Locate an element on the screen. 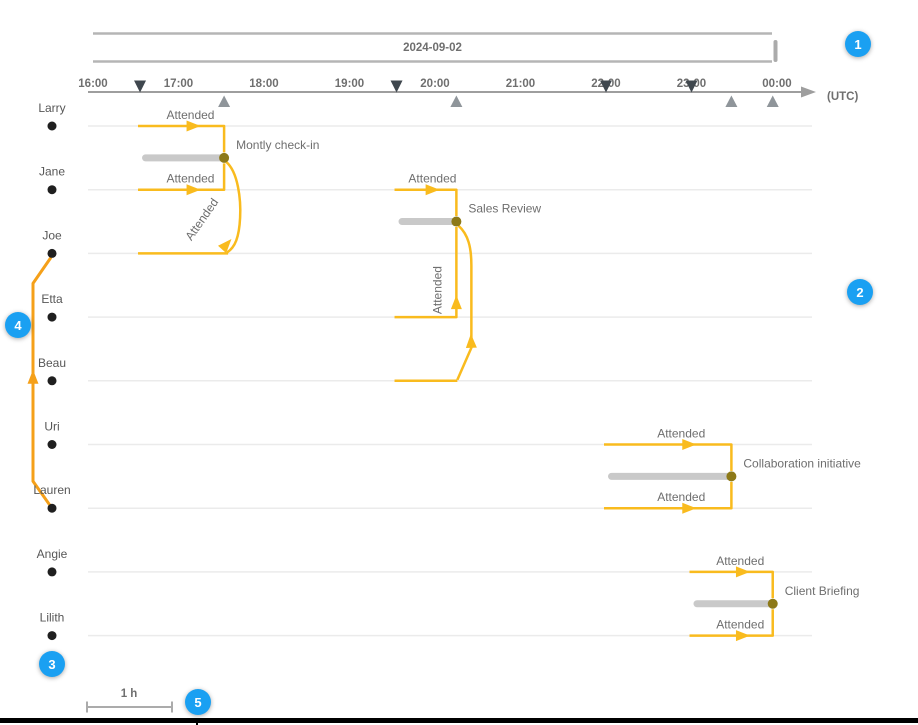  axis-arrow-icon is located at coordinates (808, 92).